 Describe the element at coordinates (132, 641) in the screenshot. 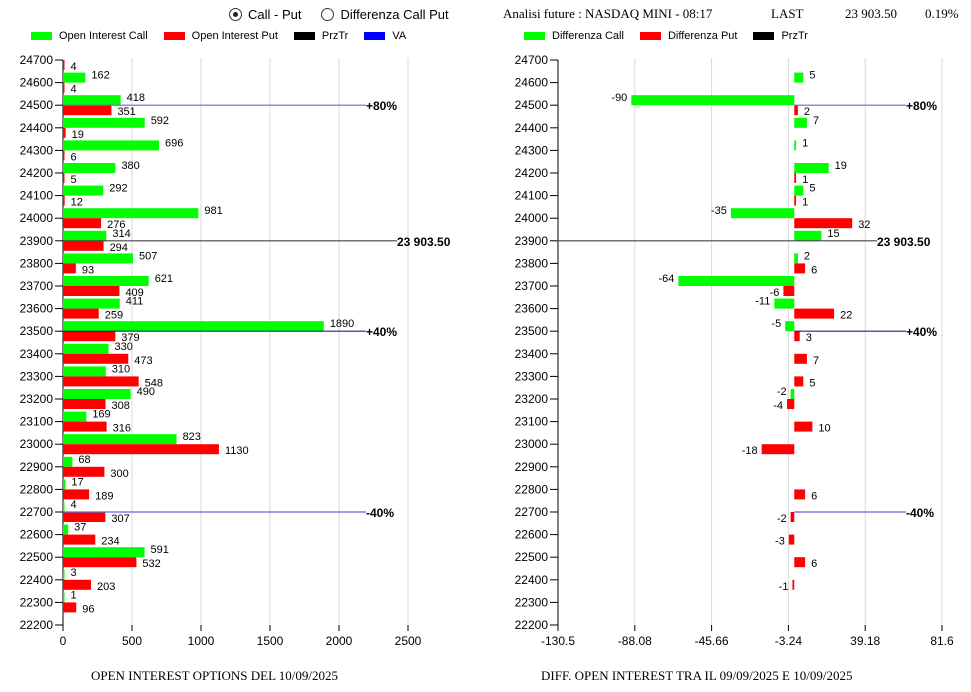

I see `x-tick-label: 500` at that location.